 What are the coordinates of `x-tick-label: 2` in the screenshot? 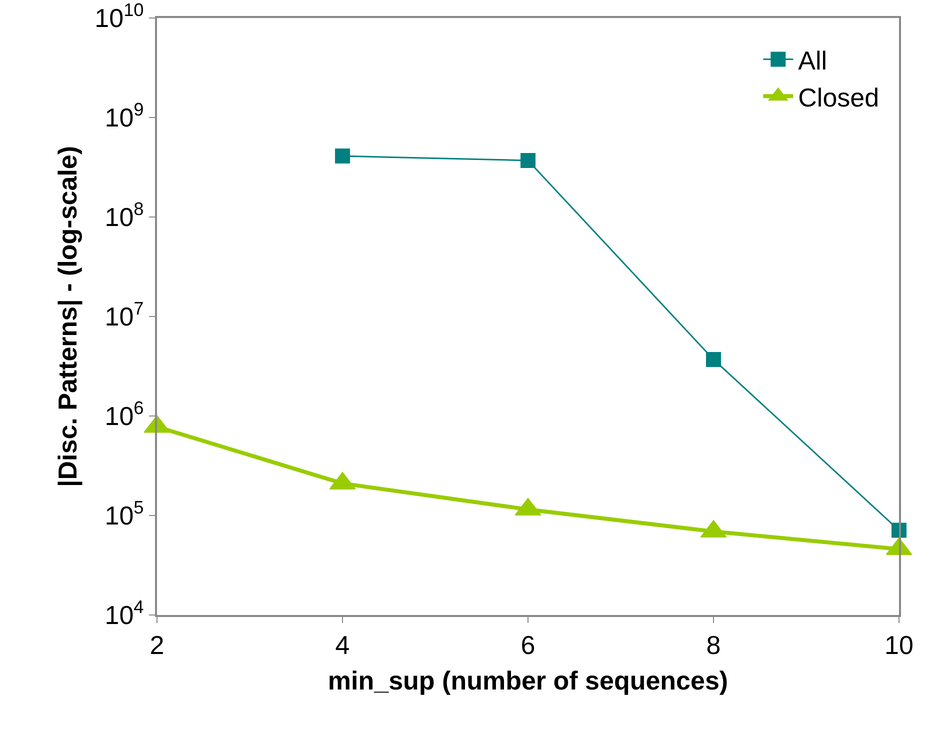 It's located at (157, 645).